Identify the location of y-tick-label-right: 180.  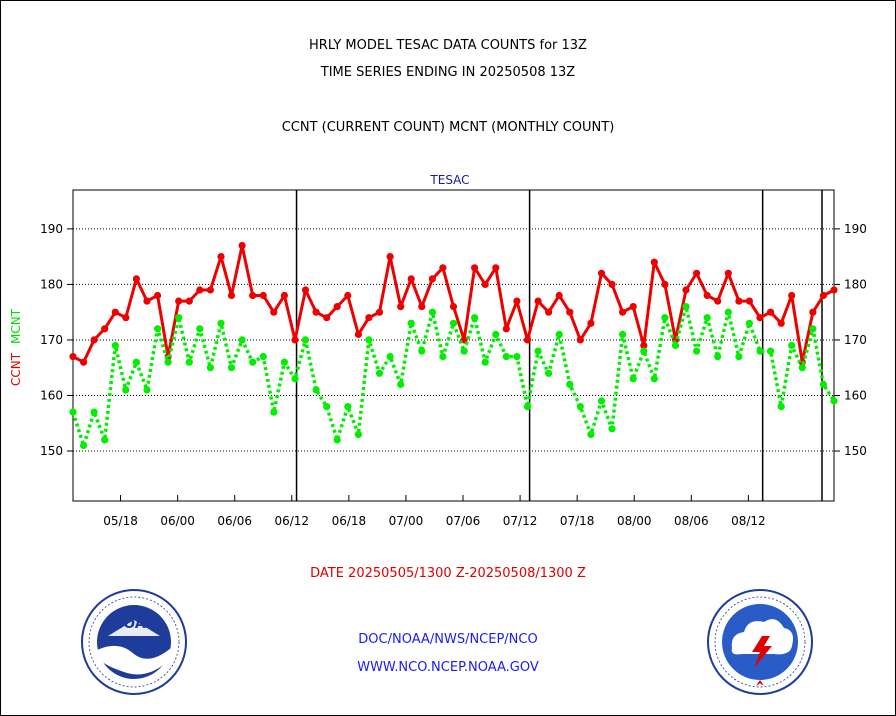
(855, 284).